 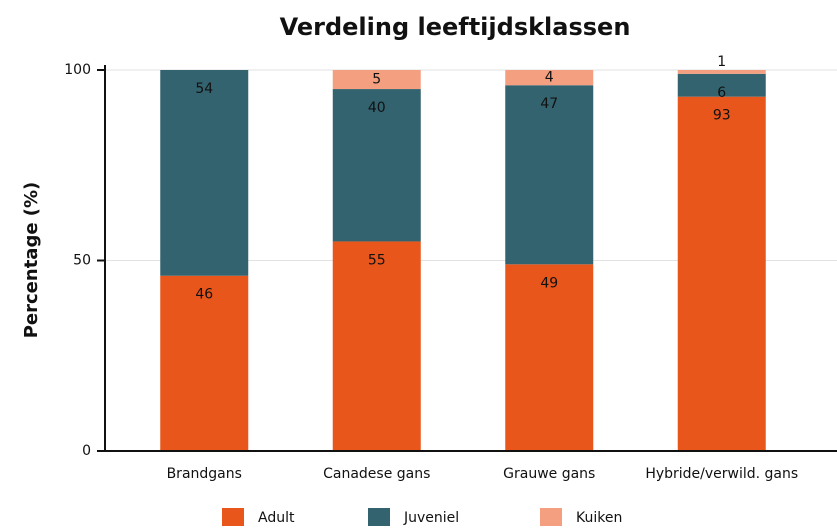 What do you see at coordinates (549, 283) in the screenshot?
I see `data-label: 49` at bounding box center [549, 283].